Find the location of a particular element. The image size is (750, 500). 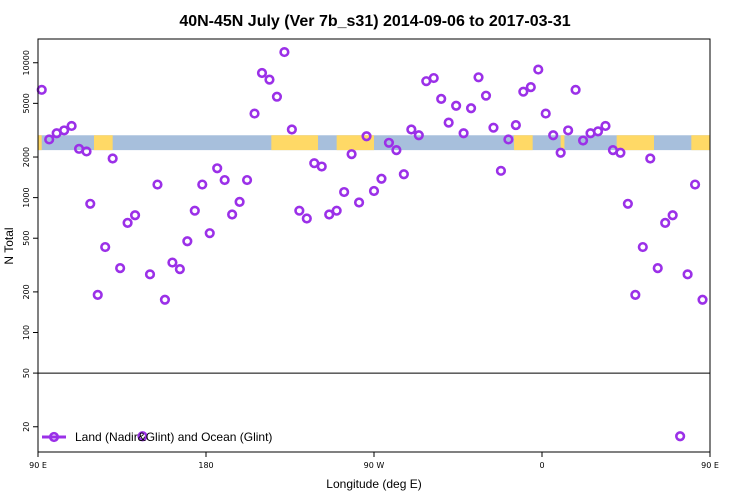

x-axis-label: Longitude (deg E) is located at coordinates (373, 484).